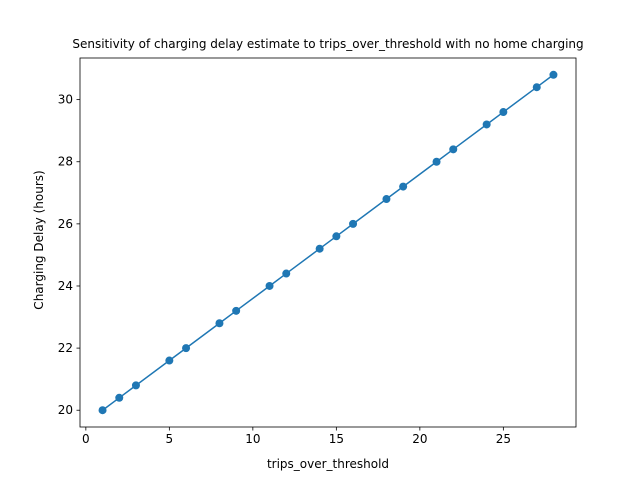 This screenshot has height=480, width=640. Describe the element at coordinates (503, 439) in the screenshot. I see `x-tick-label: 25` at that location.